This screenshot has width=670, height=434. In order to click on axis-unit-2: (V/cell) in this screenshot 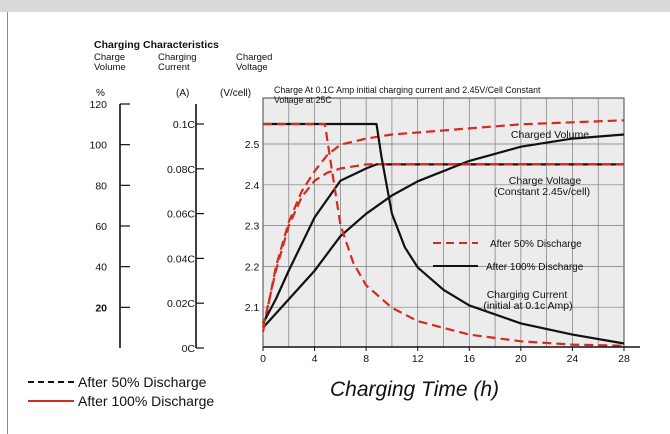, I will do `click(235, 93)`.